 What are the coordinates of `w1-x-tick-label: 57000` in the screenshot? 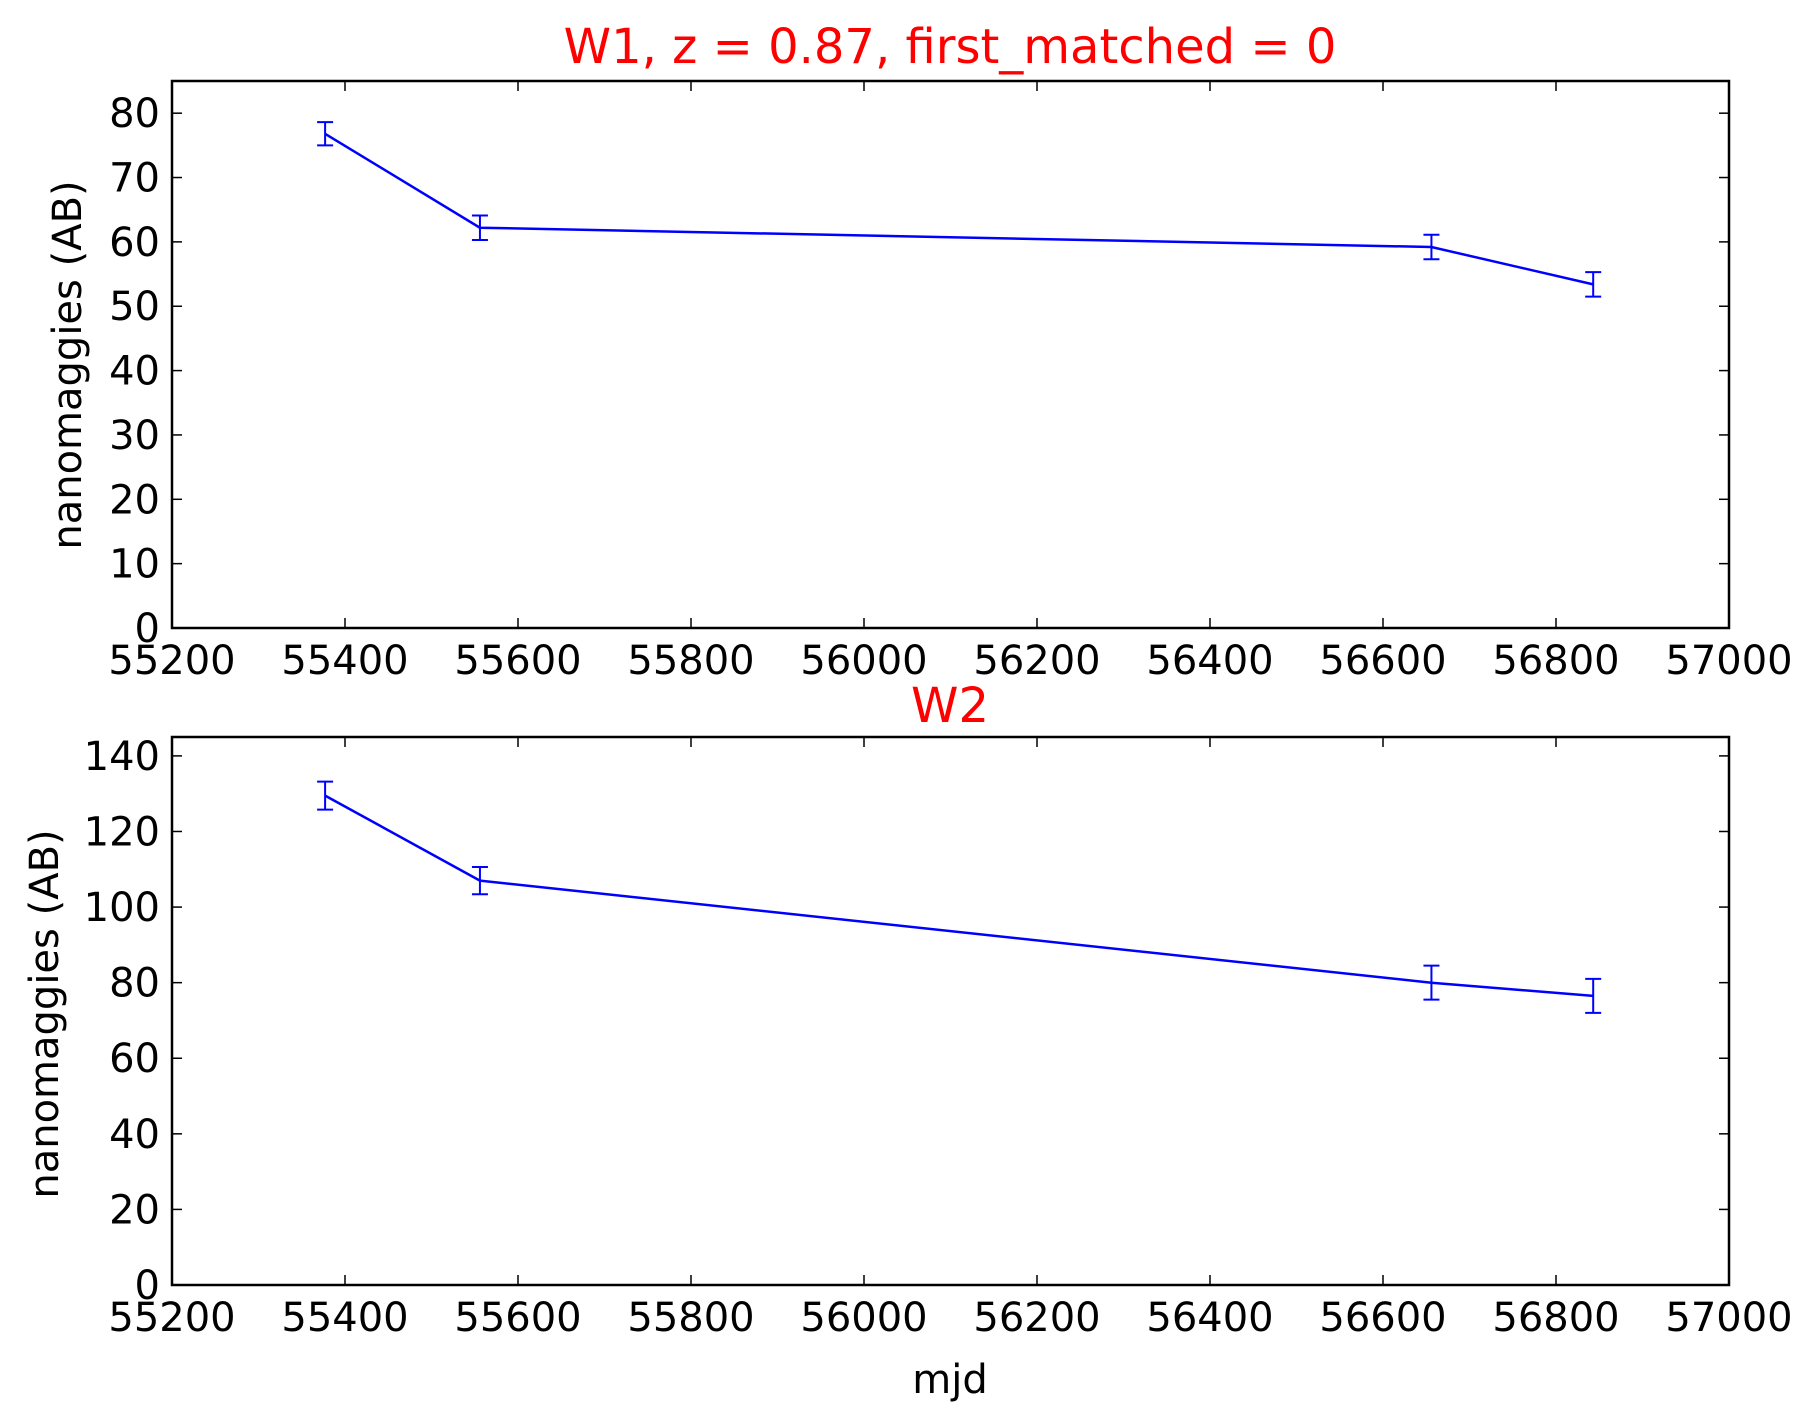 It's located at (1728, 661).